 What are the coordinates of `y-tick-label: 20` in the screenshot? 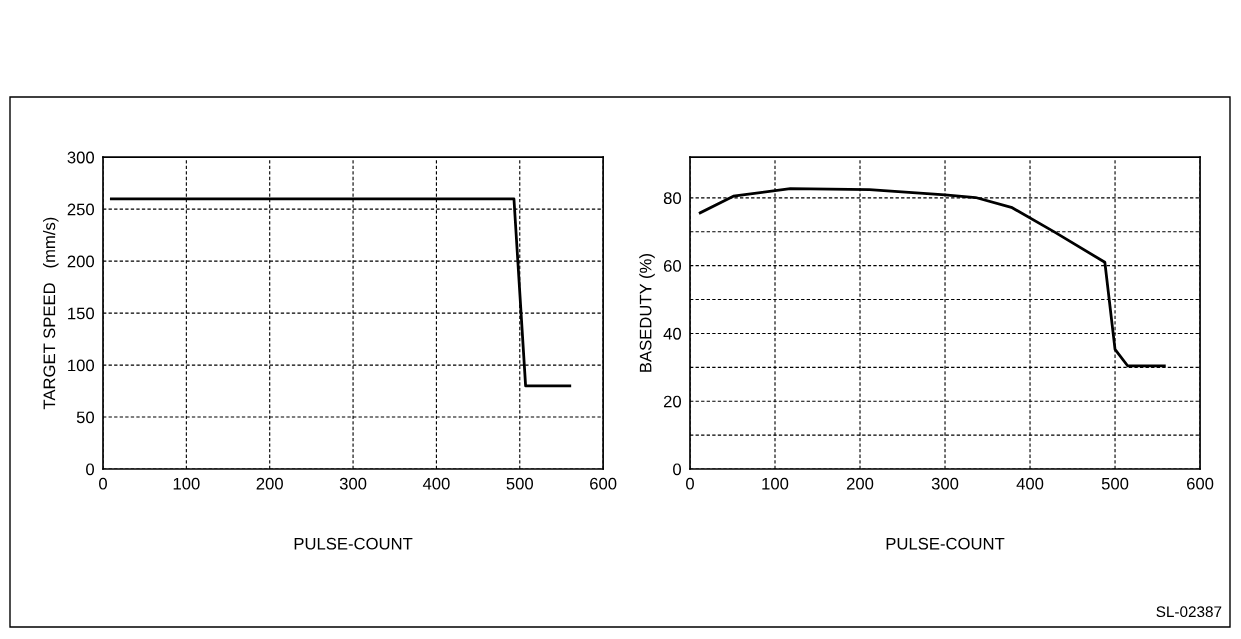 It's located at (672, 401).